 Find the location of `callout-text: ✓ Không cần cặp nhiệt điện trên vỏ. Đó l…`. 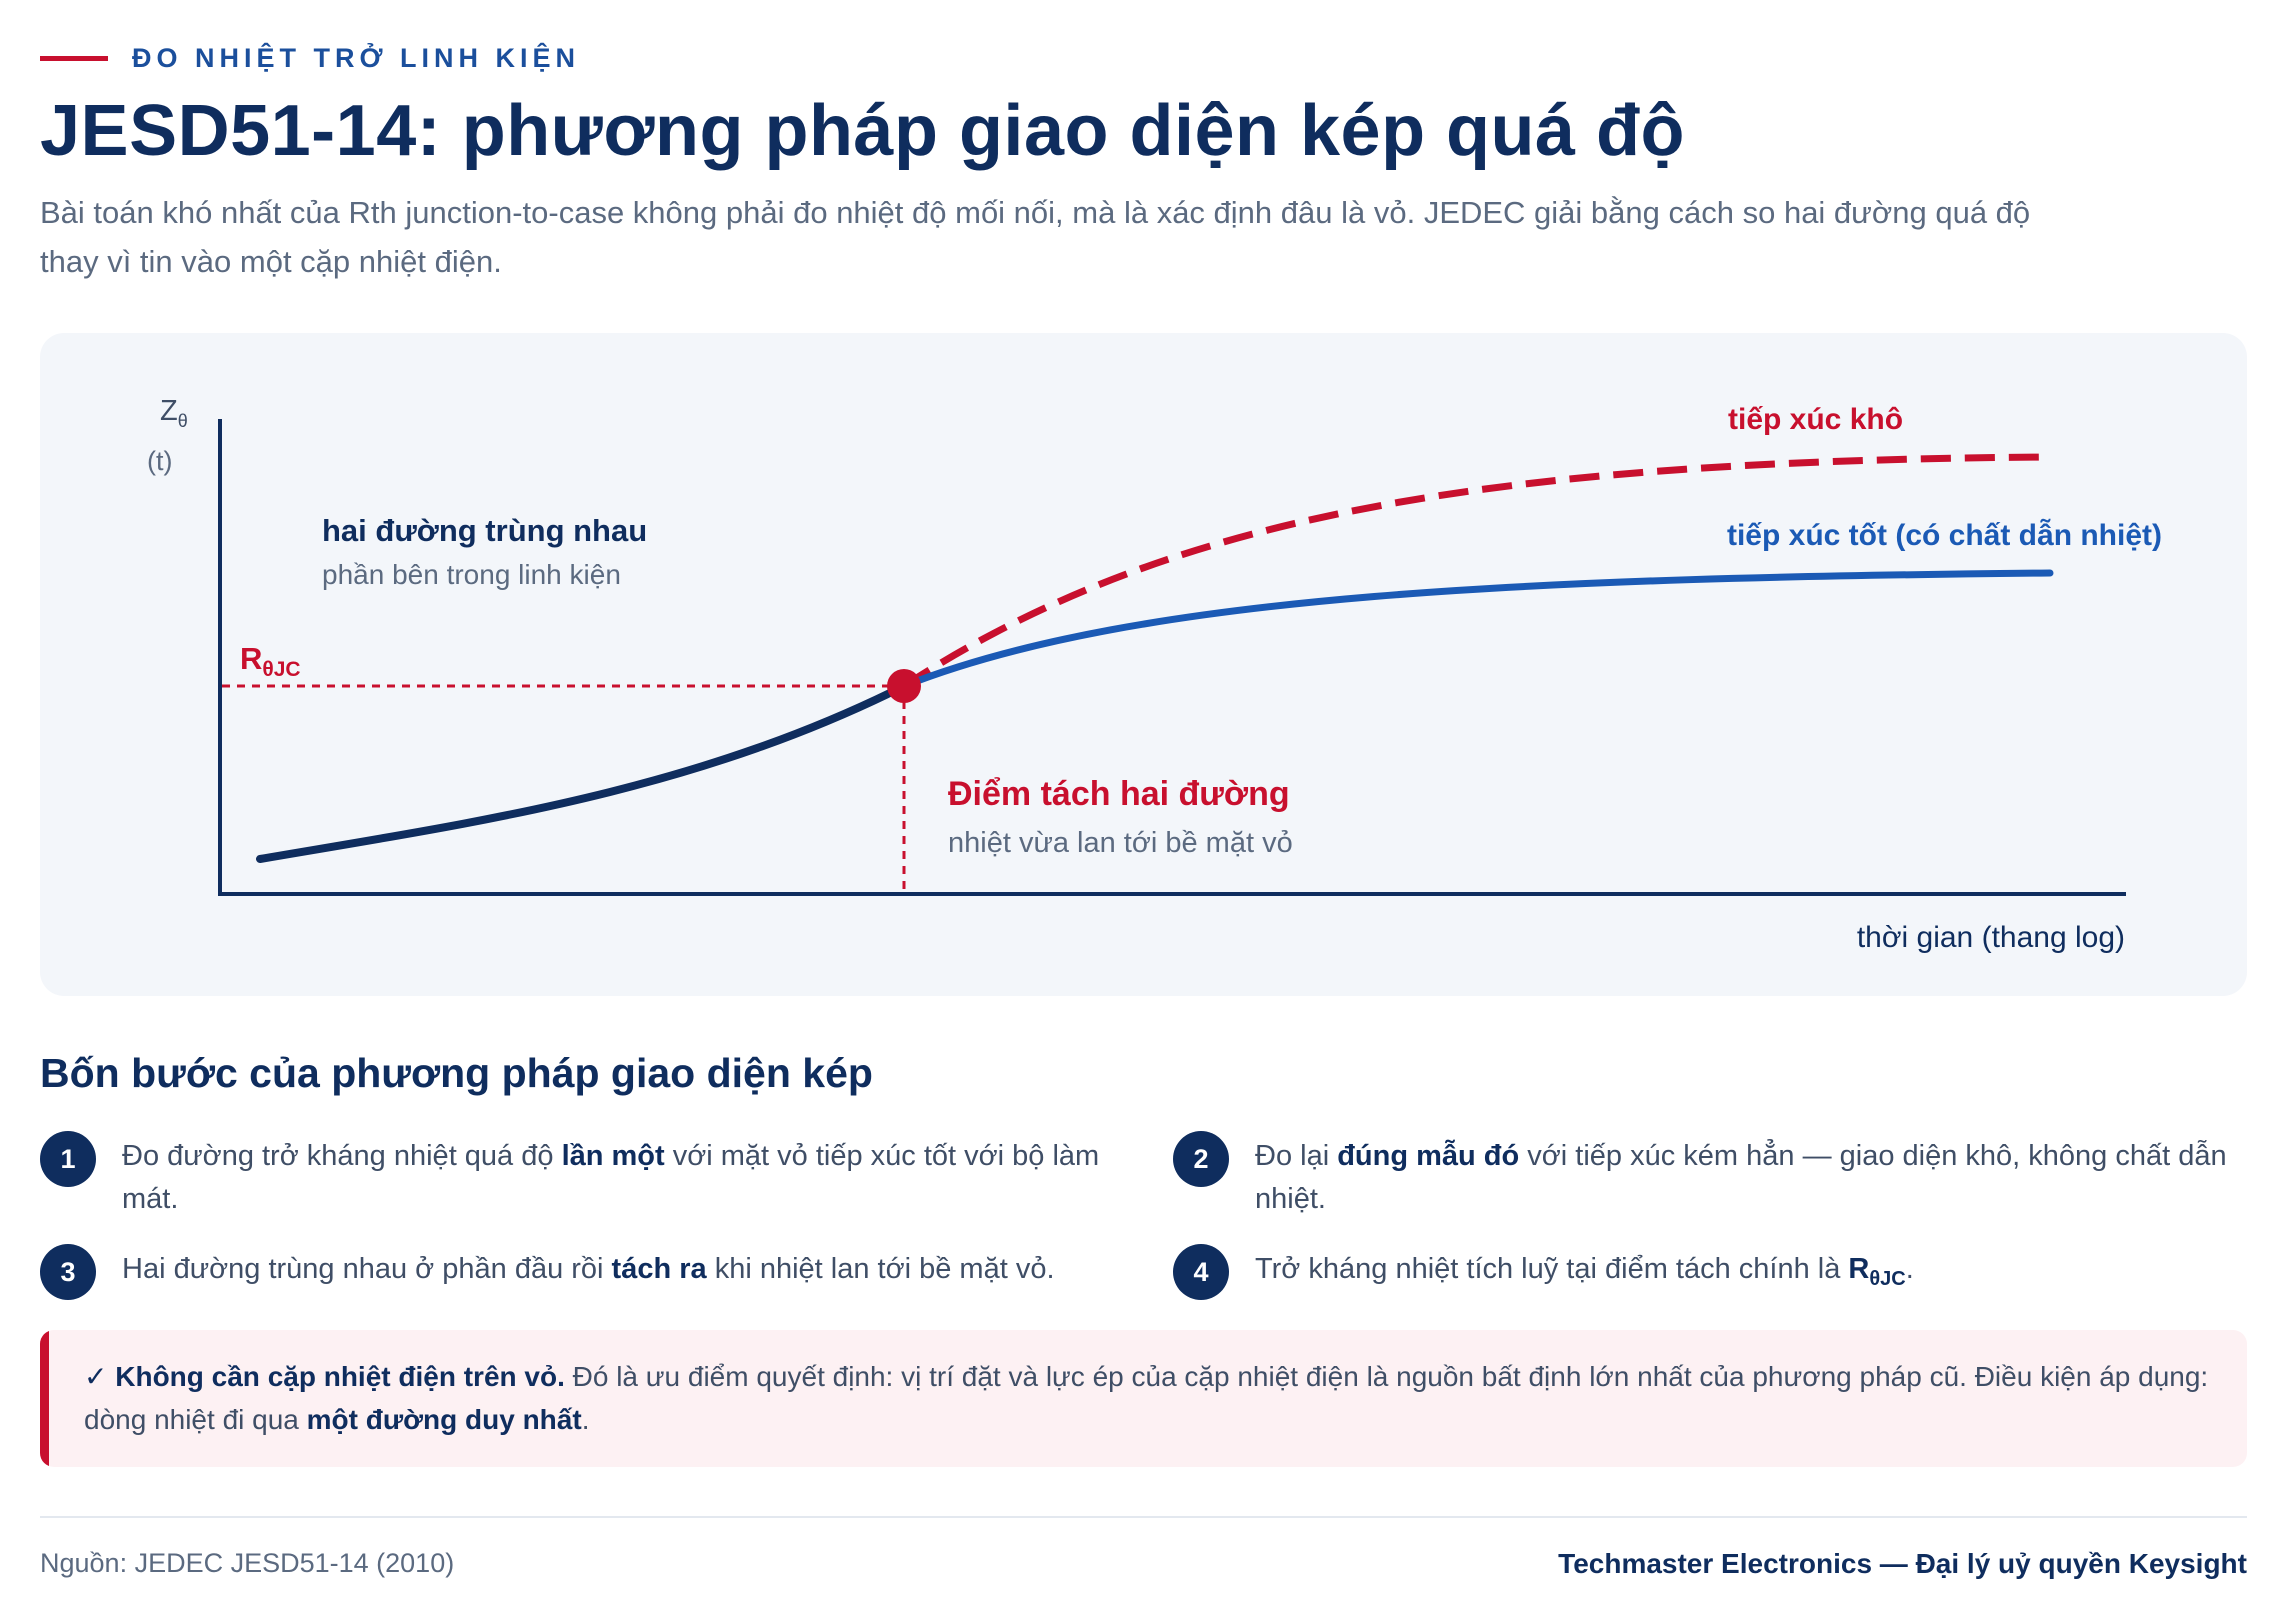

callout-text: ✓ Không cần cặp nhiệt điện trên vỏ. Đó l… is located at coordinates (1146, 1398).